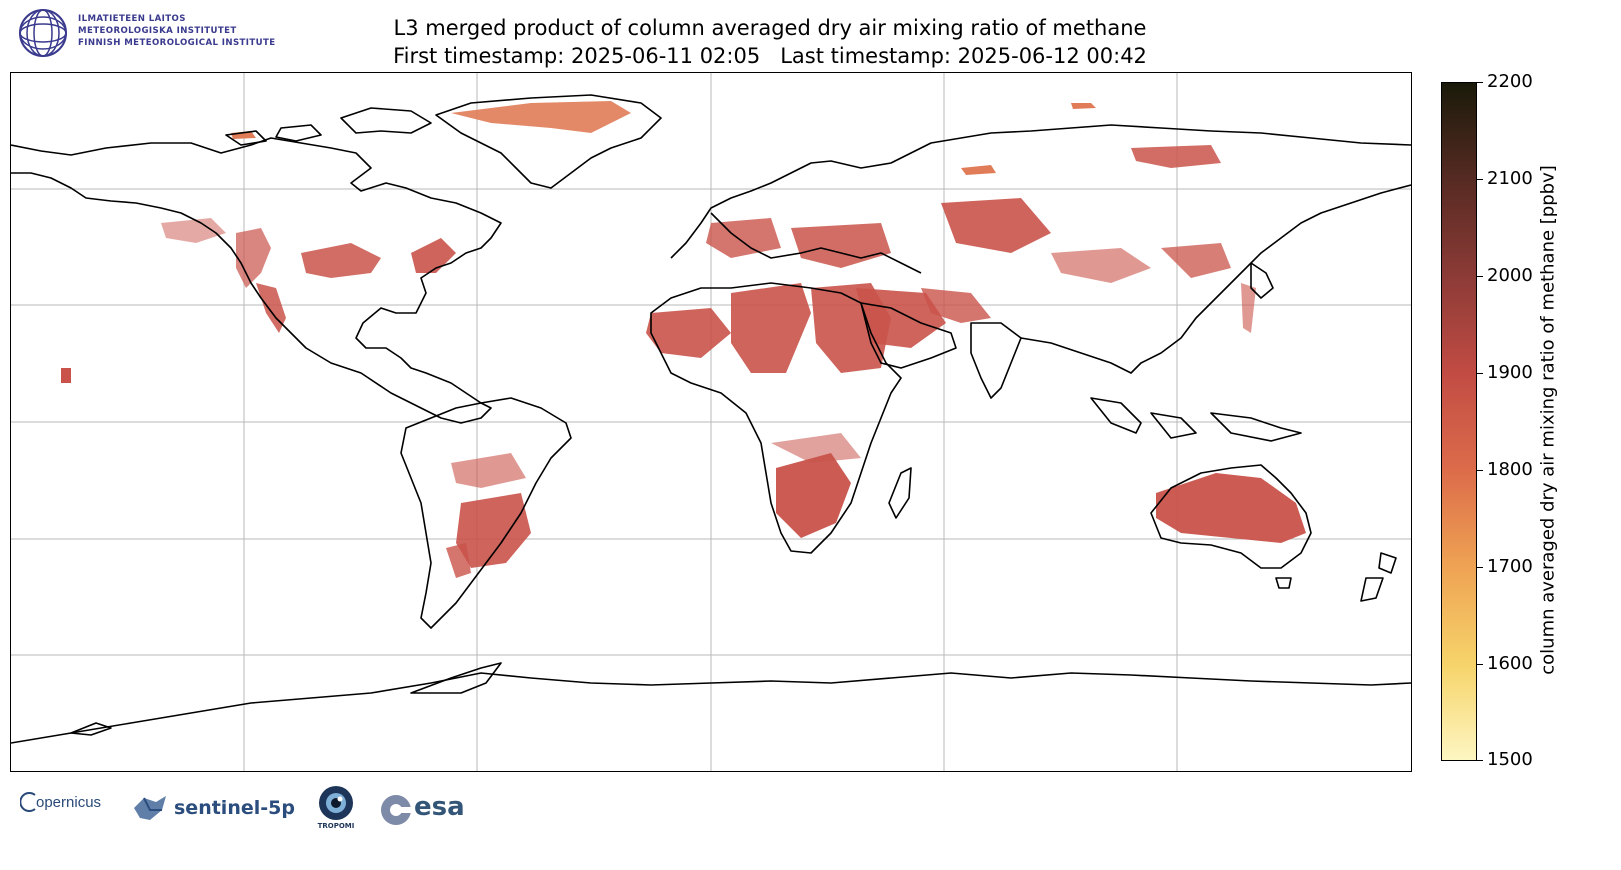 This screenshot has height=870, width=1621. What do you see at coordinates (234, 808) in the screenshot?
I see `sentinel-logo-text: sentinel-5p` at bounding box center [234, 808].